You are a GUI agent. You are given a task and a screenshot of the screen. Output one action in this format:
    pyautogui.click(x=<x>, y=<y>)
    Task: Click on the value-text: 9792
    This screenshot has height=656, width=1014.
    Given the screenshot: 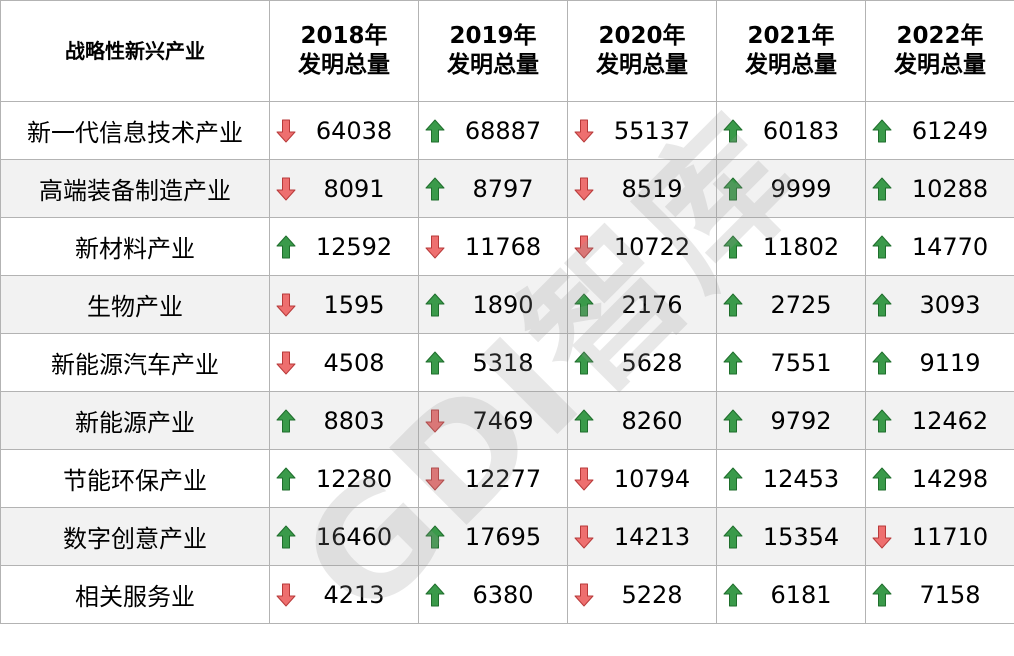 What is the action you would take?
    pyautogui.click(x=806, y=420)
    